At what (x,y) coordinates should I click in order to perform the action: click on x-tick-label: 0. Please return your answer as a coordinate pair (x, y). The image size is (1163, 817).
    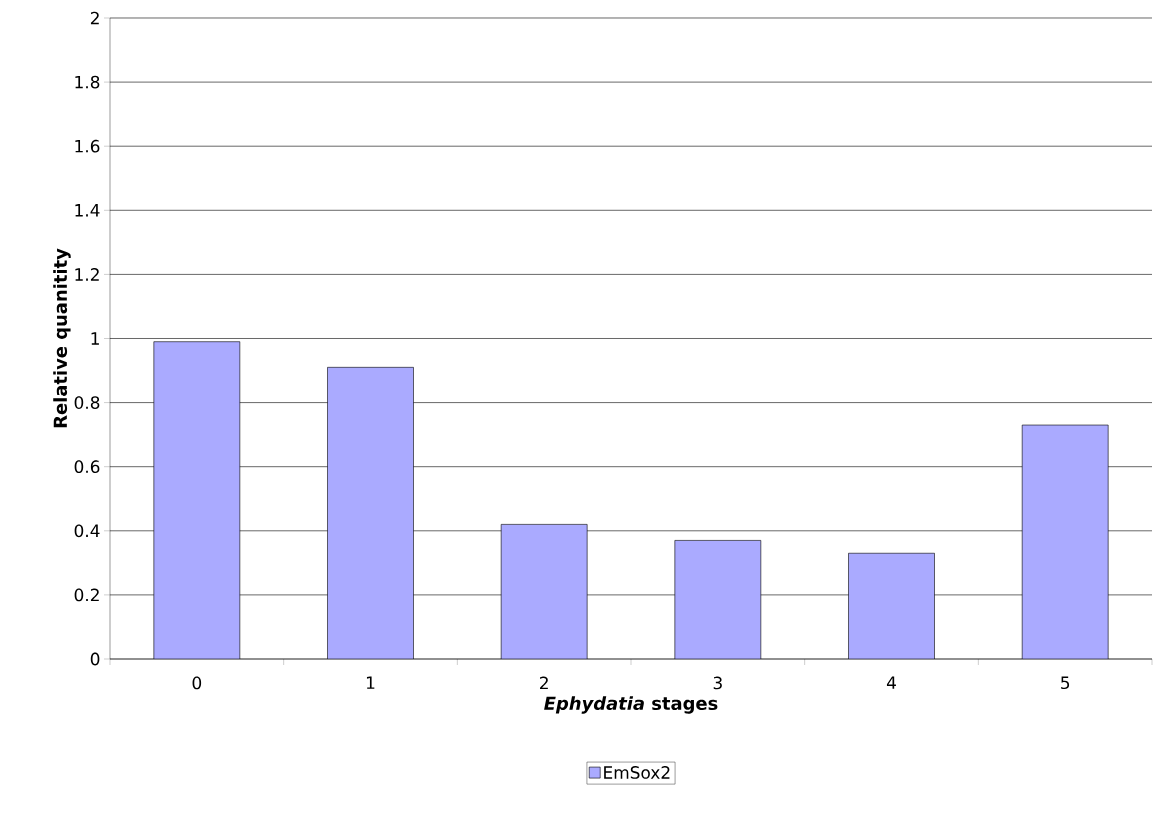
    Looking at the image, I should click on (197, 683).